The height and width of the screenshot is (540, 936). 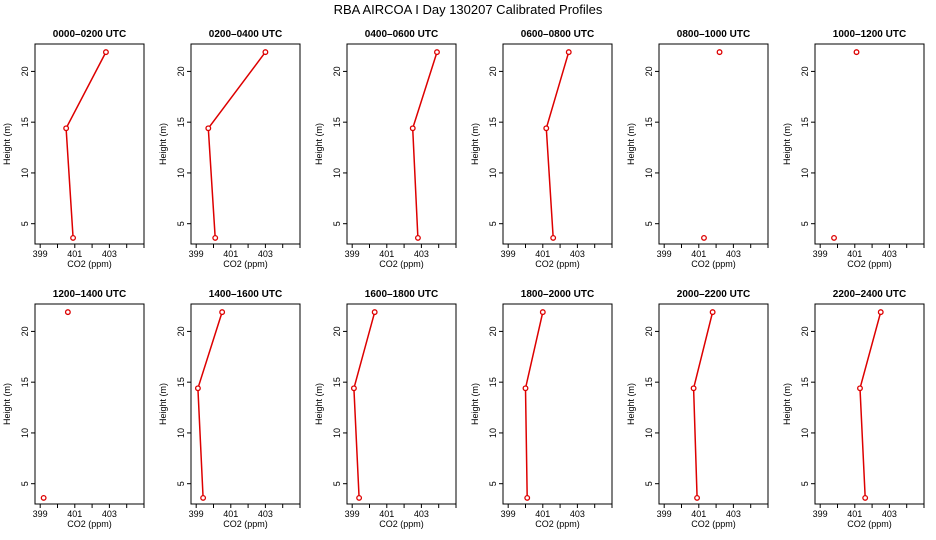 I want to click on panel-title: 1400–1600 UTC, so click(x=245, y=294).